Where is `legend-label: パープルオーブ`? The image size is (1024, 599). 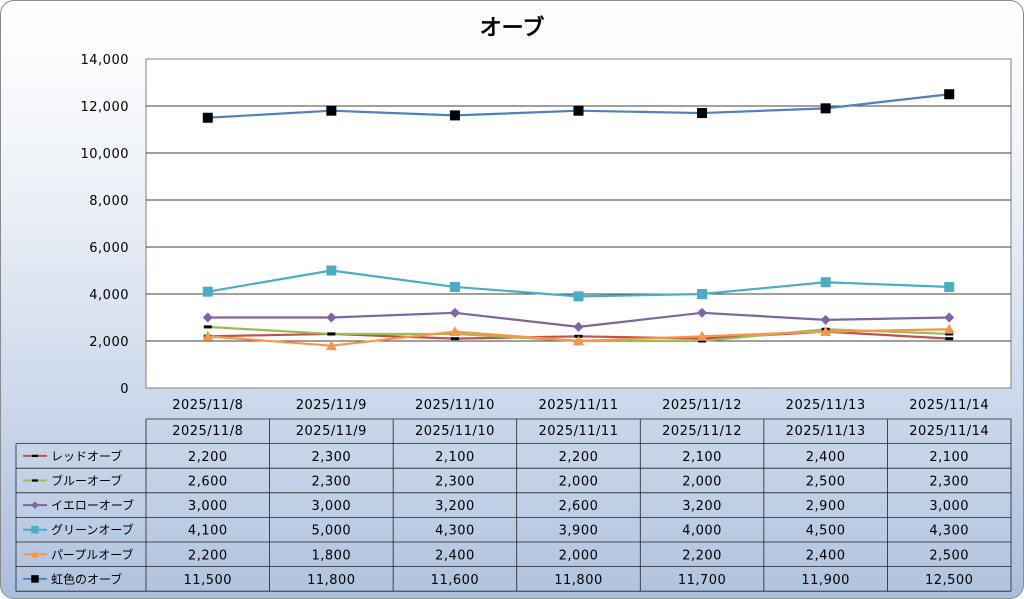 legend-label: パープルオーブ is located at coordinates (92, 554).